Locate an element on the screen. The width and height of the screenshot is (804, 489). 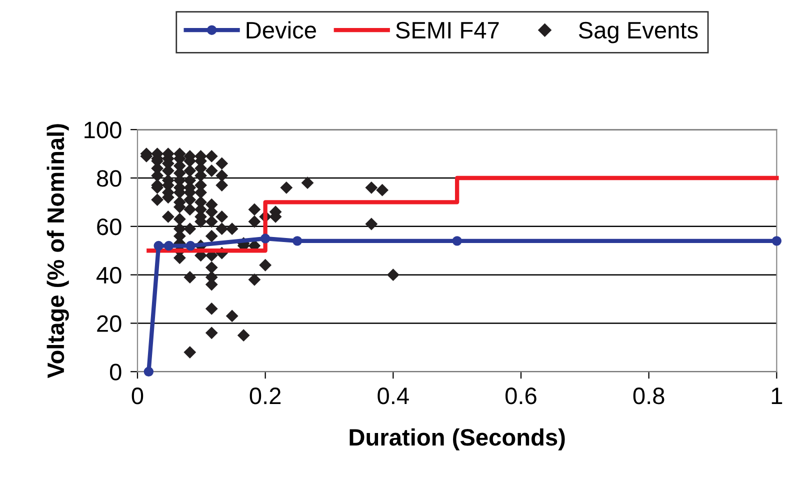
x-tick-label: 1 is located at coordinates (777, 396).